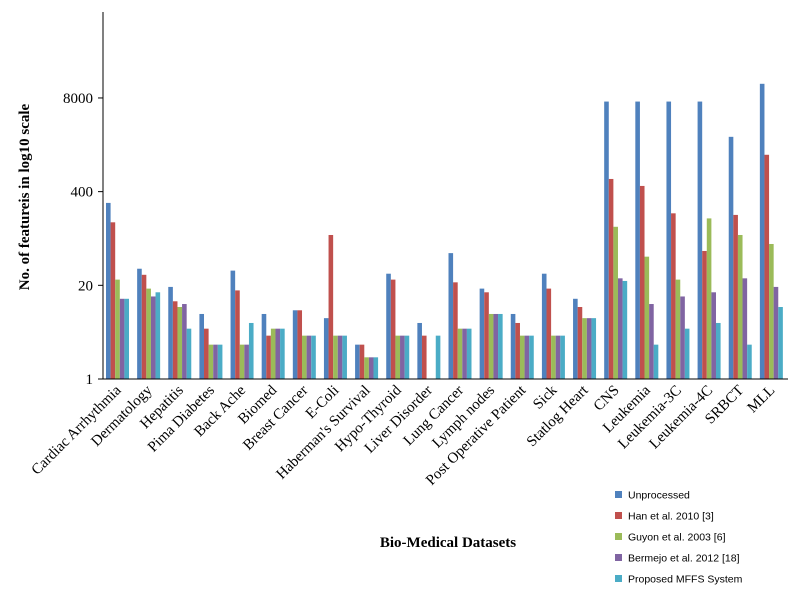 This screenshot has width=788, height=603. Describe the element at coordinates (82, 193) in the screenshot. I see `y-tick-label: 400` at that location.